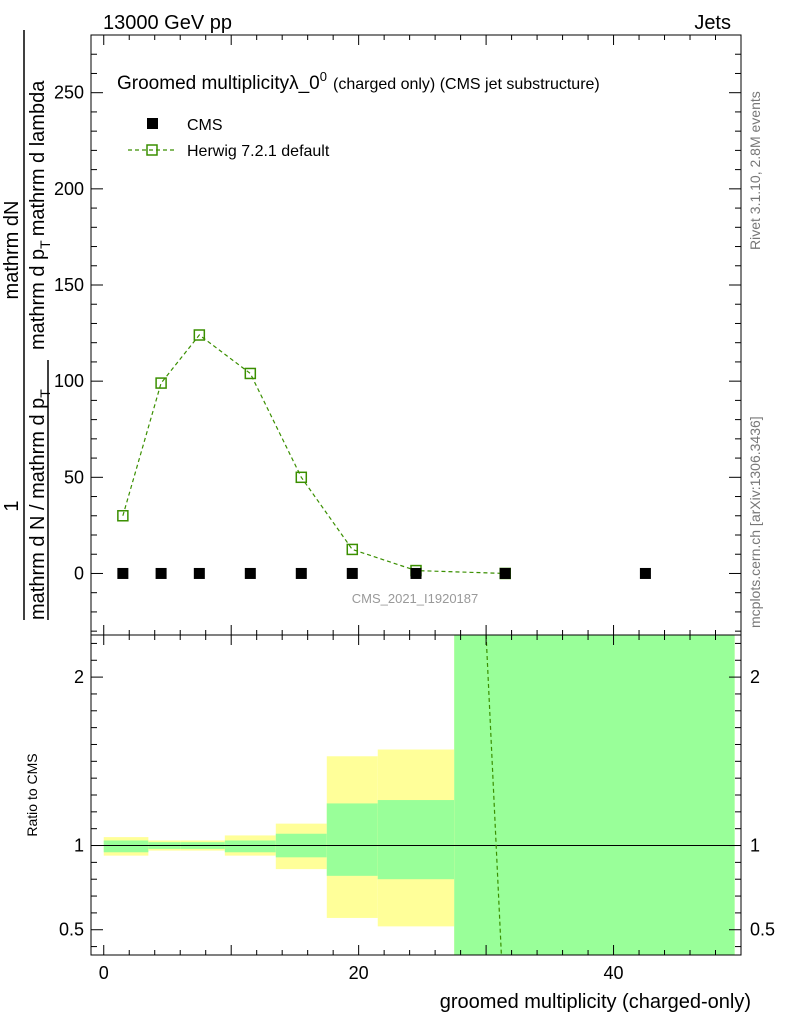 The width and height of the screenshot is (786, 1024). I want to click on ratio-xlabel: groomed multiplicity (charged-only), so click(595, 1002).